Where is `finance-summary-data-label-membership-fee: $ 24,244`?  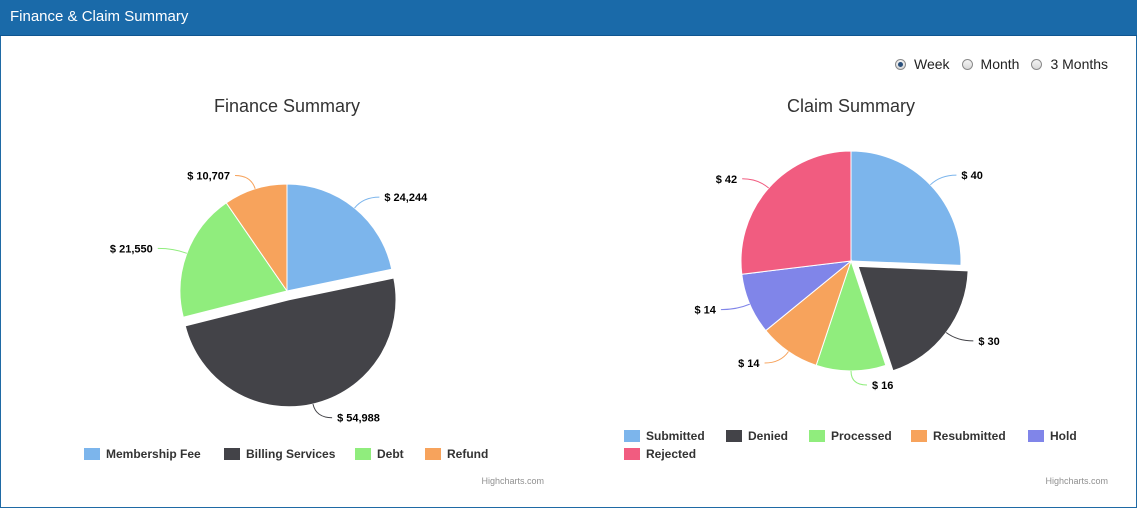 finance-summary-data-label-membership-fee: $ 24,244 is located at coordinates (406, 198).